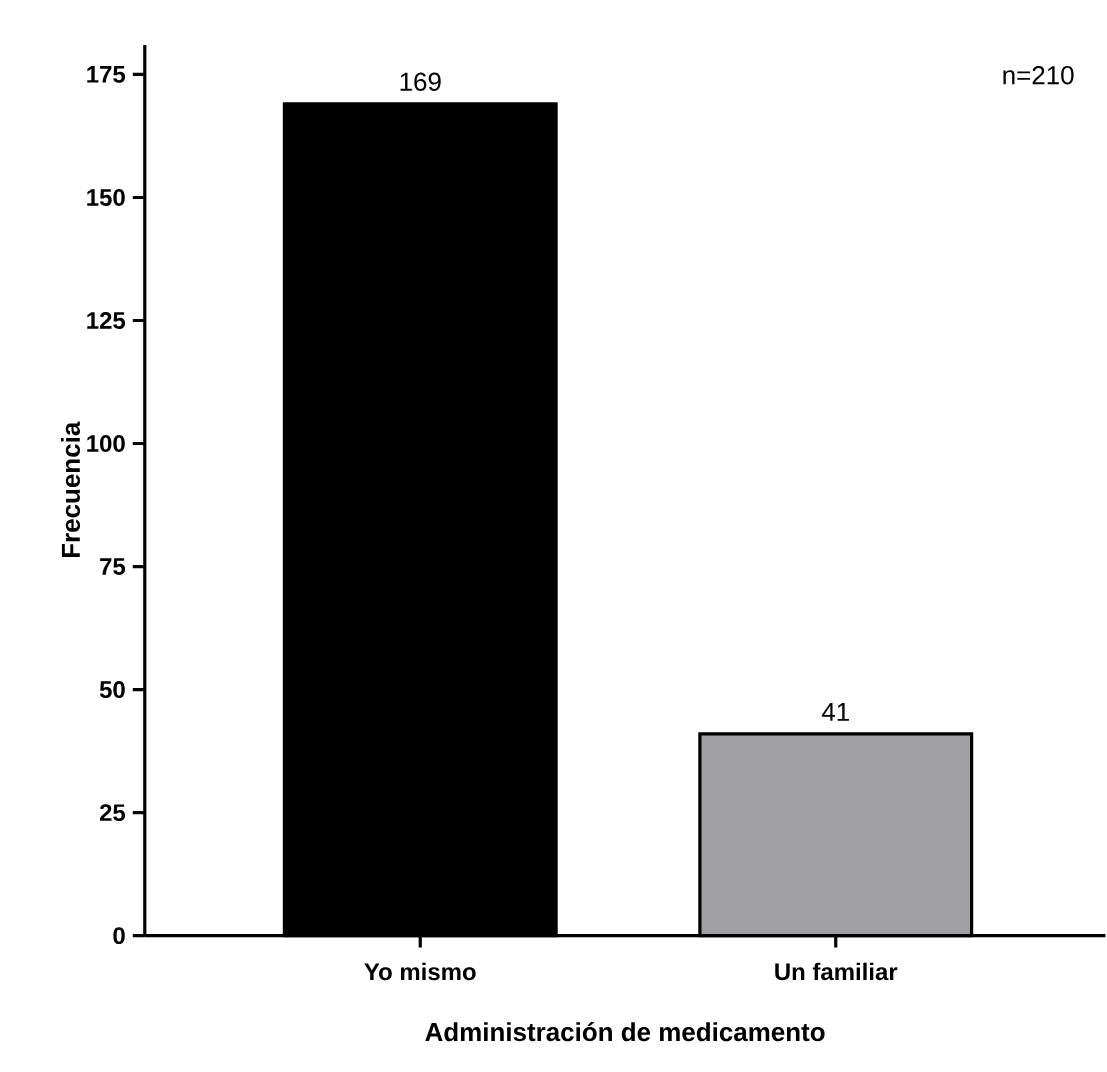 The image size is (1107, 1072). I want to click on data-label: 41, so click(835, 711).